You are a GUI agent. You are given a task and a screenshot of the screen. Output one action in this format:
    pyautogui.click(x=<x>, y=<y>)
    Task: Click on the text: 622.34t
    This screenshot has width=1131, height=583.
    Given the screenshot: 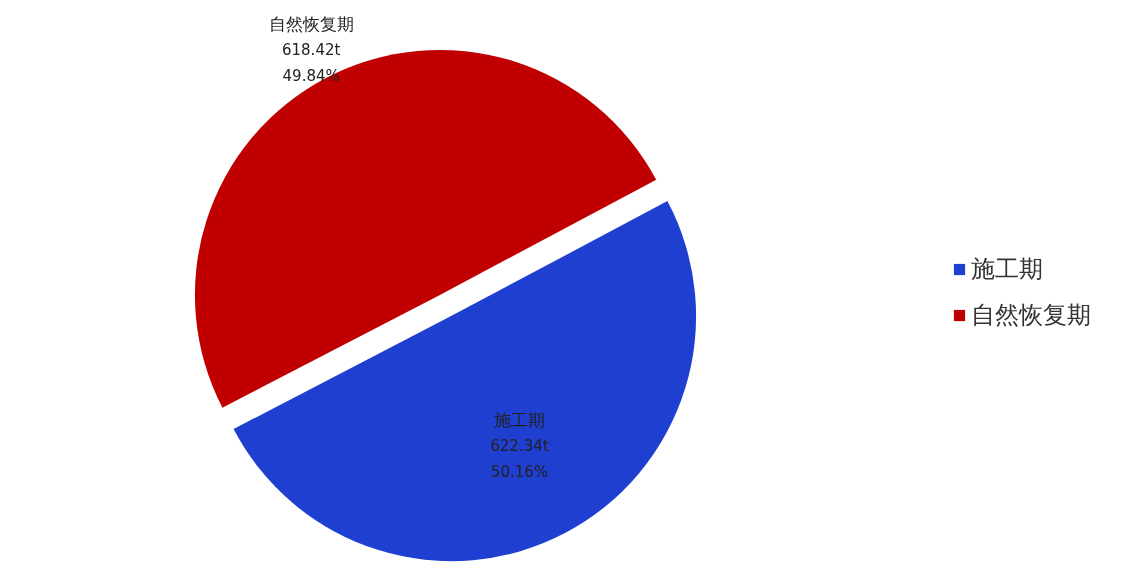 What is the action you would take?
    pyautogui.click(x=519, y=446)
    